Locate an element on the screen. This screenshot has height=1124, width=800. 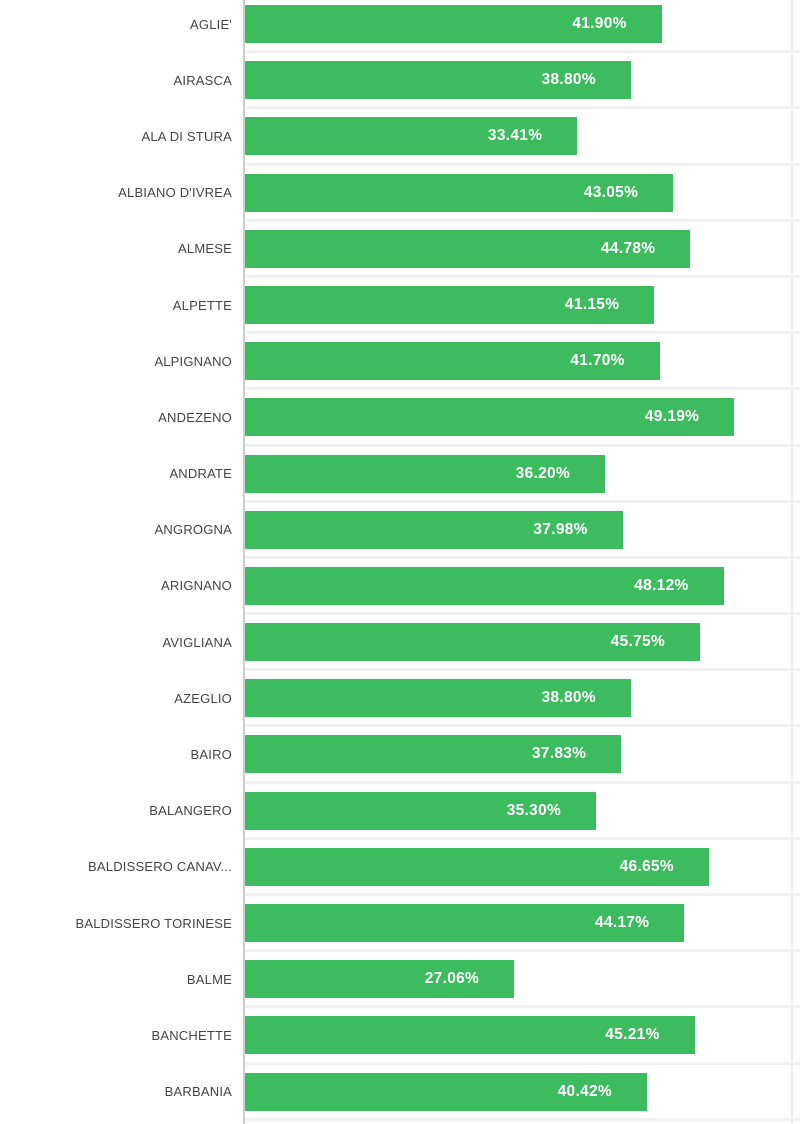
chart-row: ARIGNANO 48.12% is located at coordinates (400, 587).